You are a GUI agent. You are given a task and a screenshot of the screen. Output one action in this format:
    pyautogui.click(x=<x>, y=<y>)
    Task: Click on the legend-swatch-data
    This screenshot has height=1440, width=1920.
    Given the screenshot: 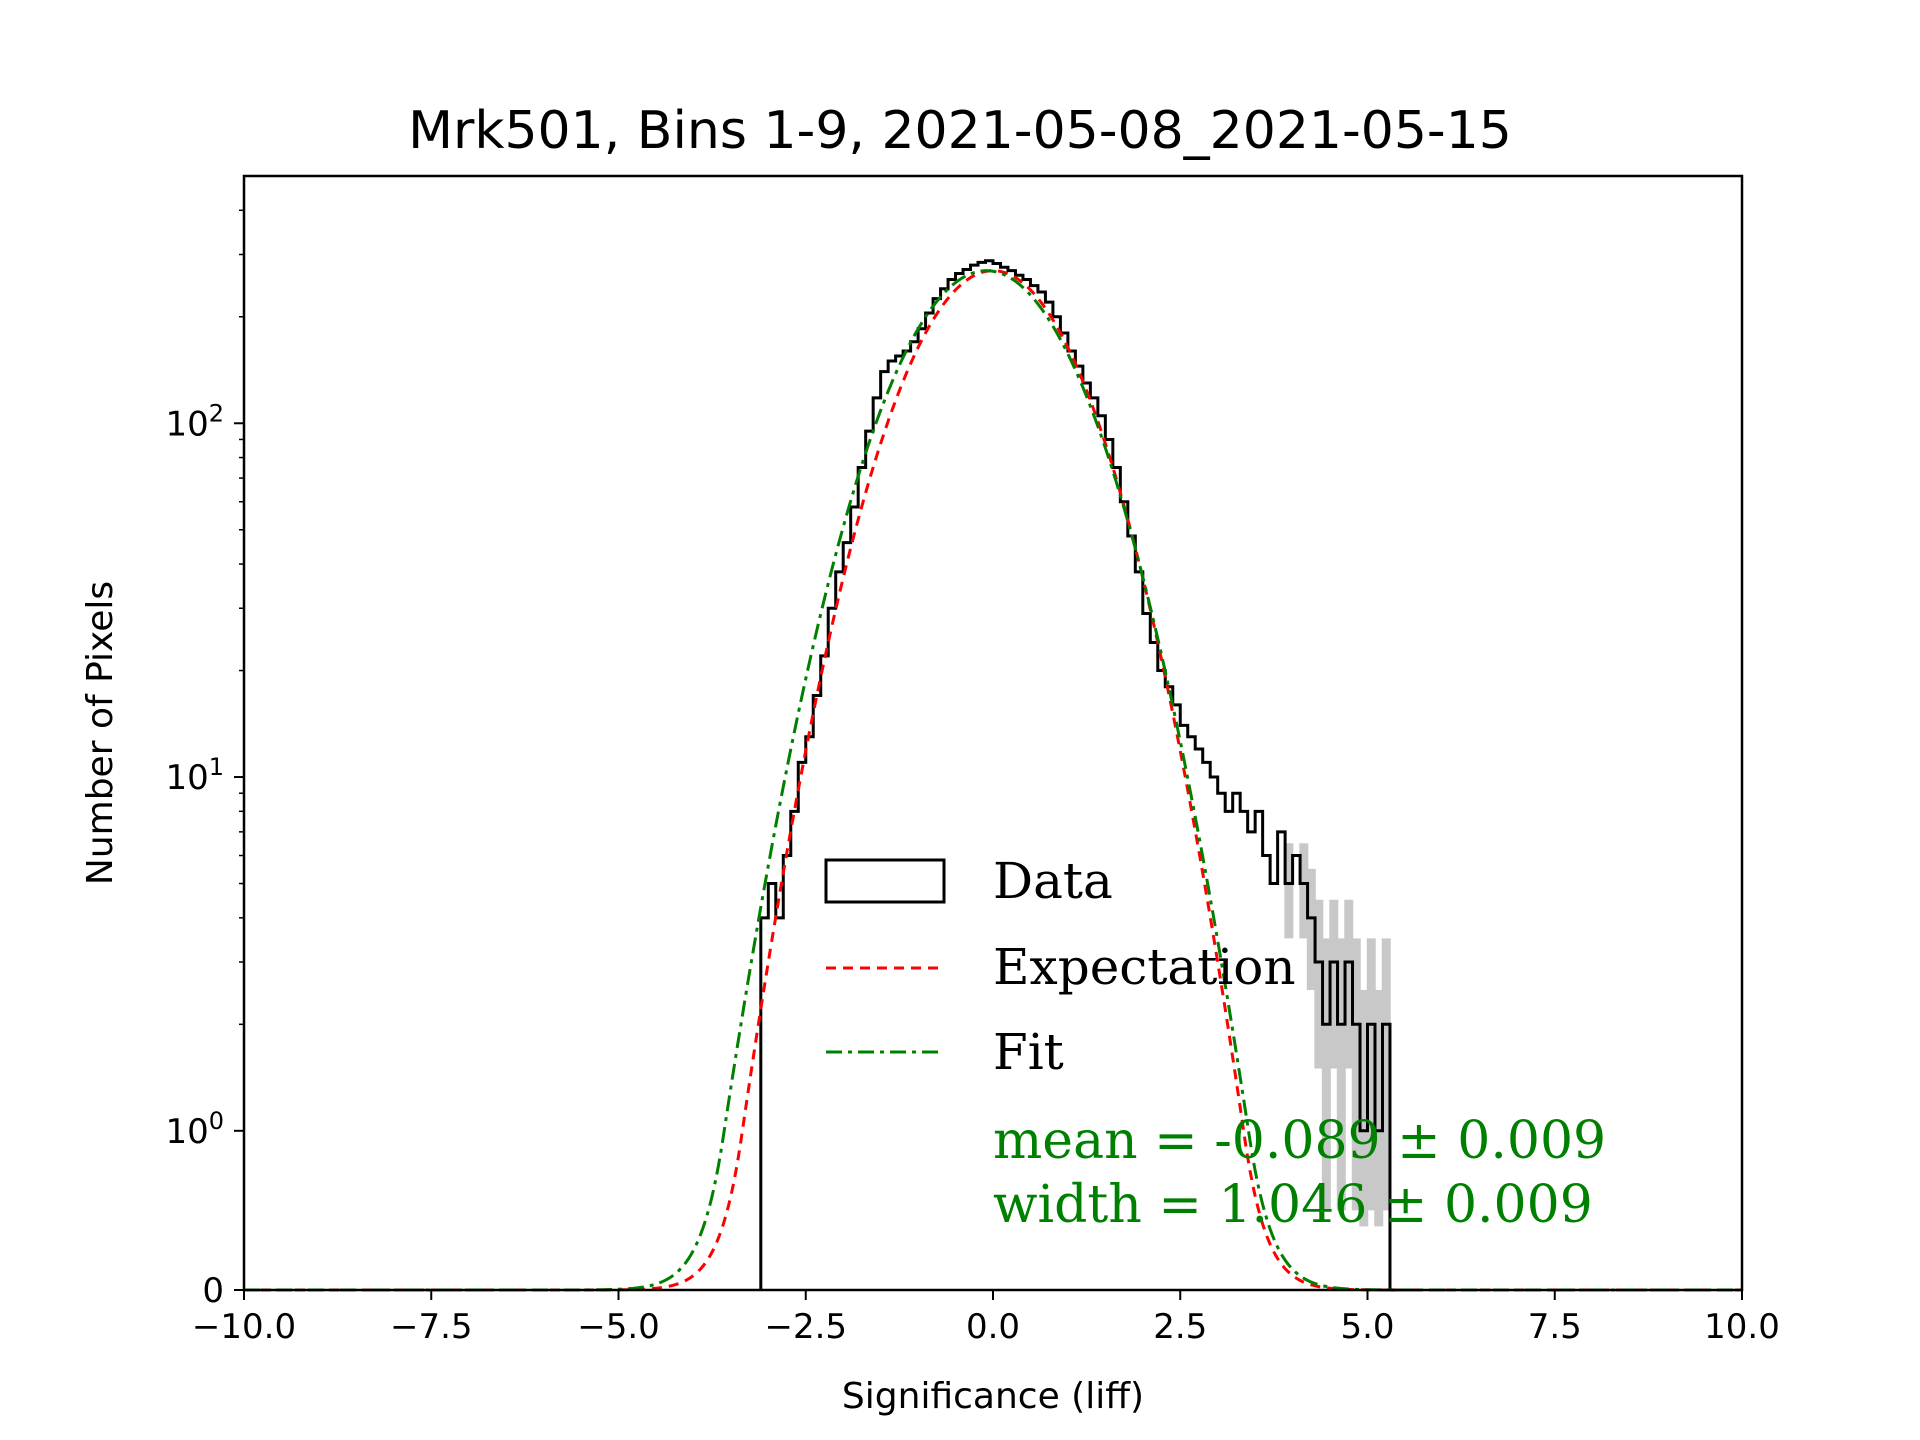 What is the action you would take?
    pyautogui.click(x=885, y=881)
    